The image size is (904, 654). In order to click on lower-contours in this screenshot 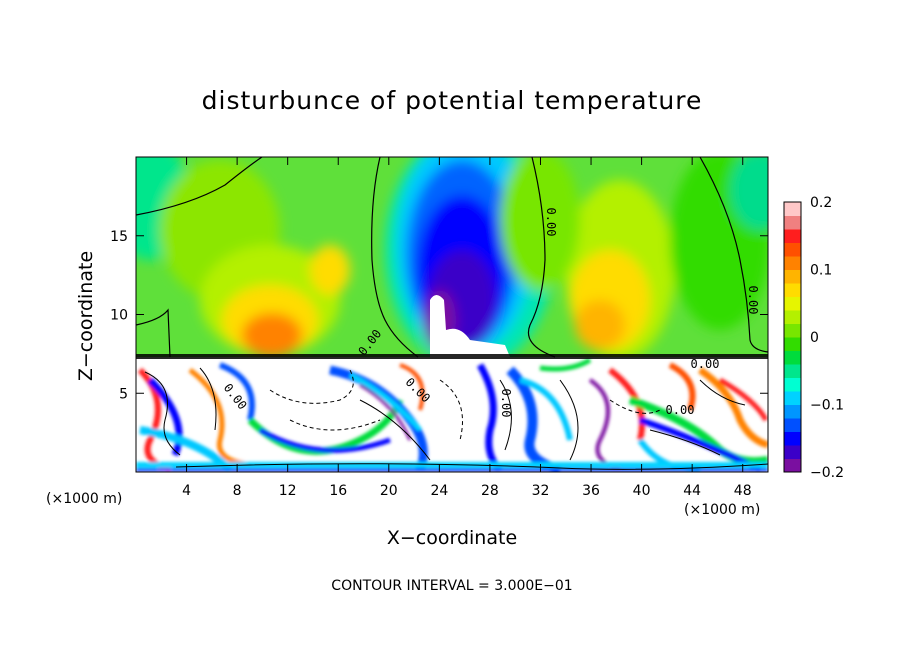, I will do `click(456, 418)`.